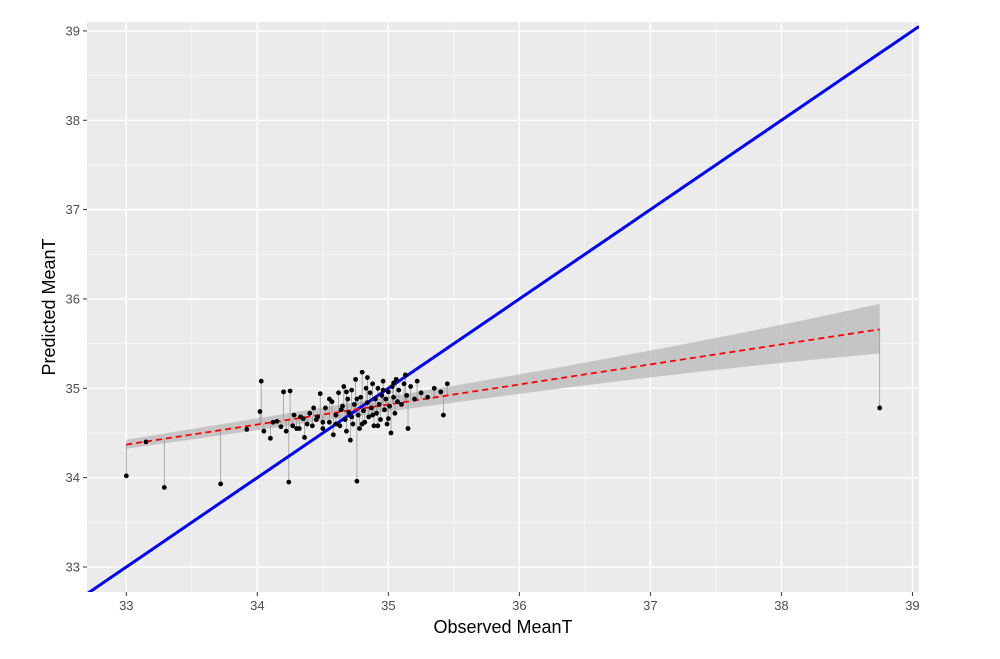 The image size is (1000, 659). Describe the element at coordinates (73, 298) in the screenshot. I see `y-tick-label: 36` at that location.